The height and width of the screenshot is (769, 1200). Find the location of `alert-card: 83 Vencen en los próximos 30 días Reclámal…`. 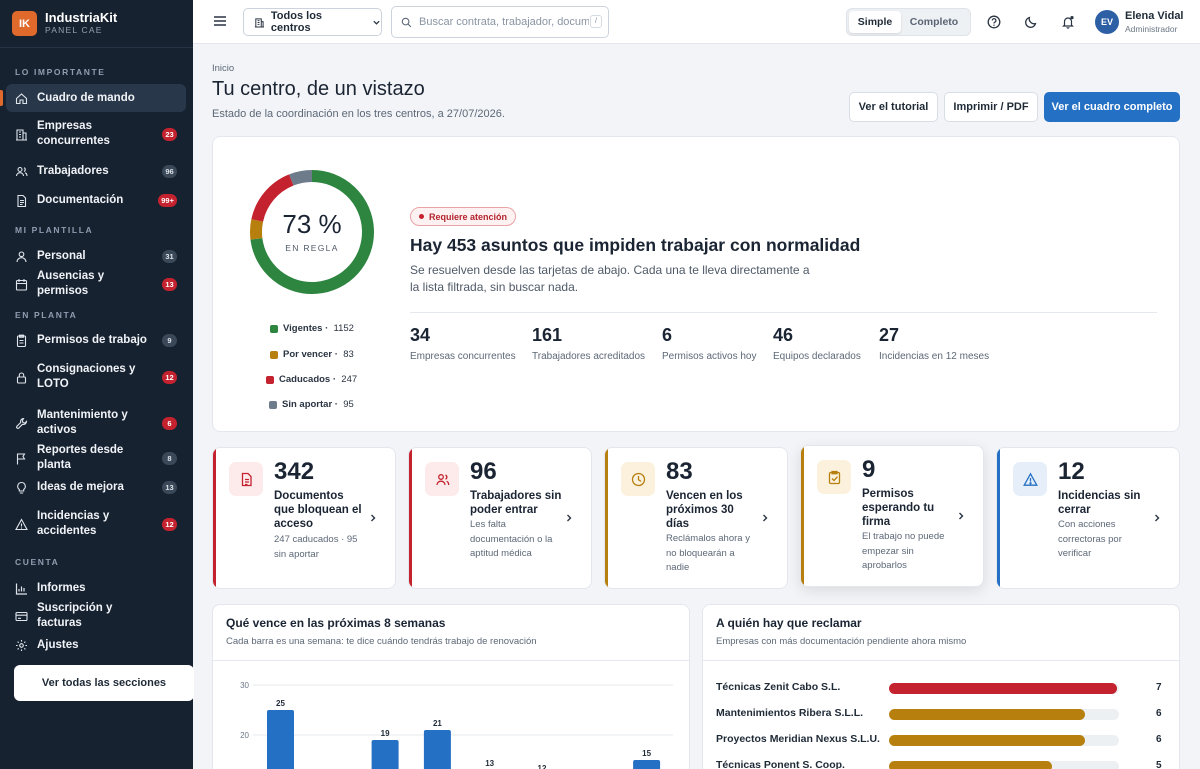

alert-card: 83 Vencen en los próximos 30 días Reclámal… is located at coordinates (696, 518).